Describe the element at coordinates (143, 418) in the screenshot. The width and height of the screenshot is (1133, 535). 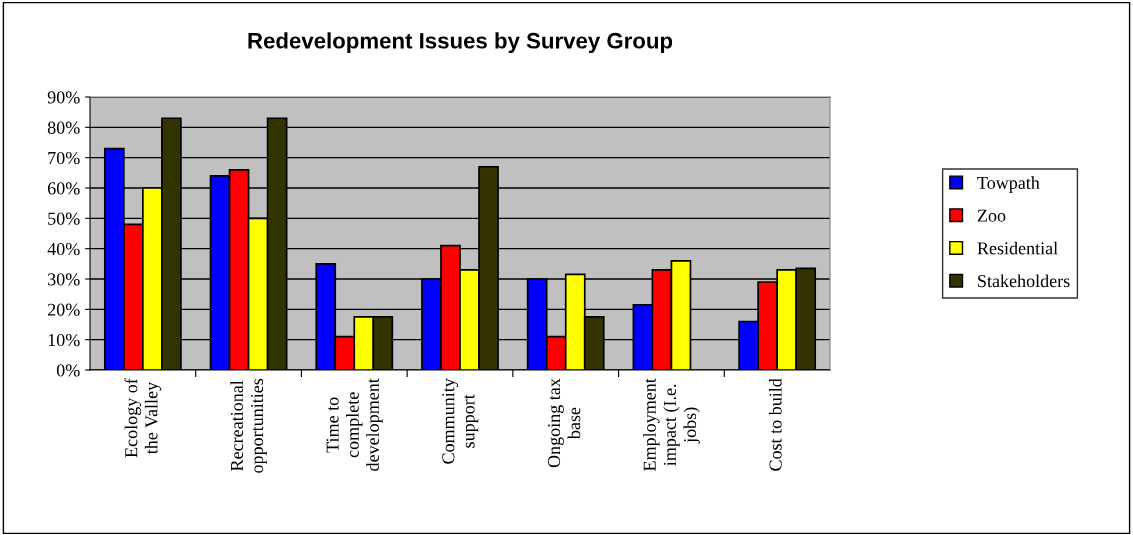
I see `x-tick-label: Ecology of the Valley` at that location.